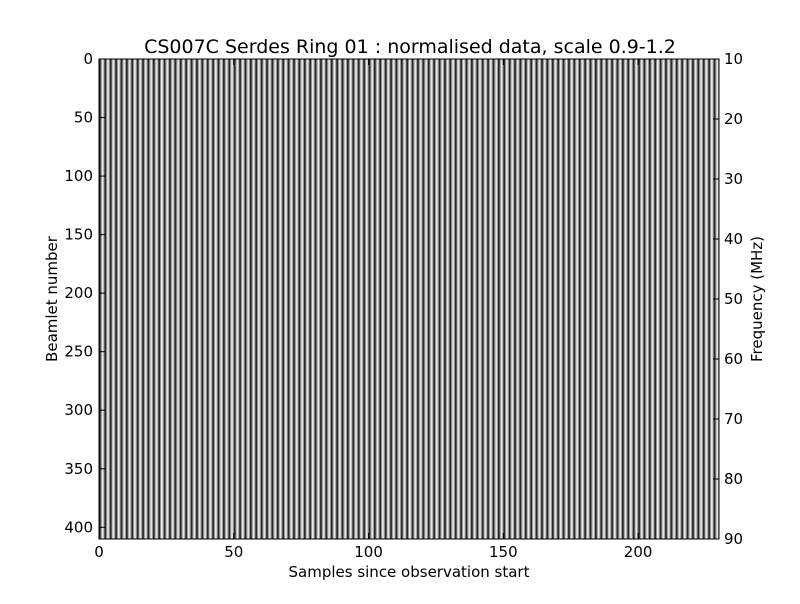  What do you see at coordinates (368, 552) in the screenshot?
I see `x-tick-label: 100` at bounding box center [368, 552].